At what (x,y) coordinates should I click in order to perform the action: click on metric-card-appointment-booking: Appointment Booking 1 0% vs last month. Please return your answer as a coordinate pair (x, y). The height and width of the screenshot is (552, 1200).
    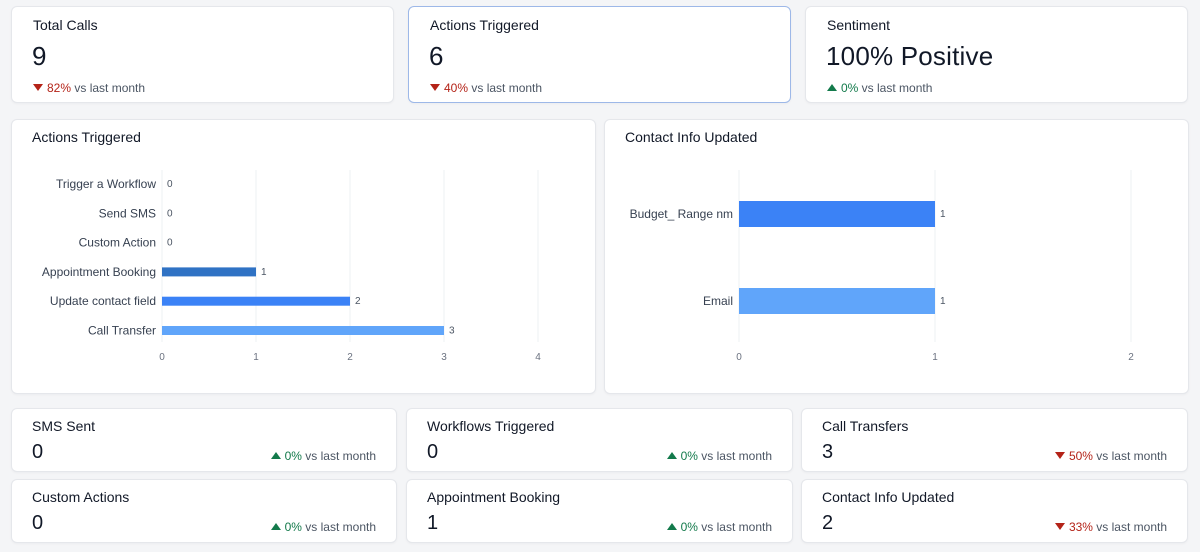
    Looking at the image, I should click on (599, 511).